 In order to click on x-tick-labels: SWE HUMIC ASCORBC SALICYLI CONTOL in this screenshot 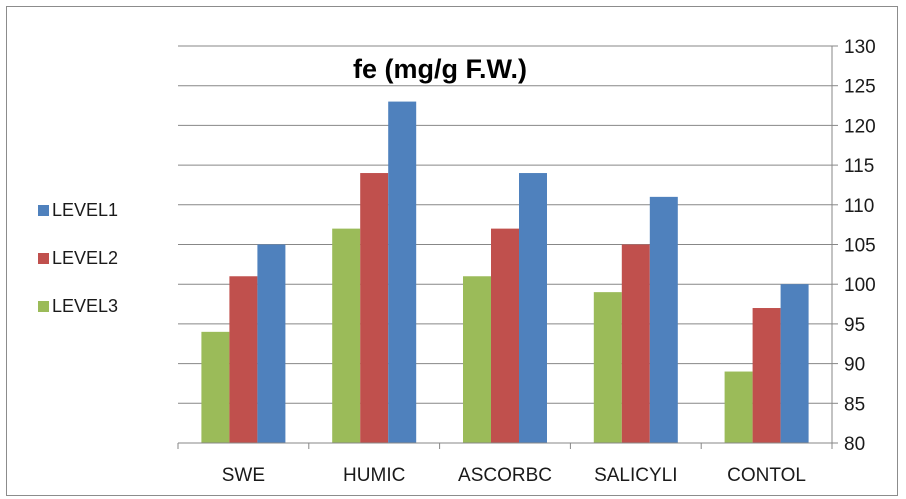, I will do `click(514, 475)`.